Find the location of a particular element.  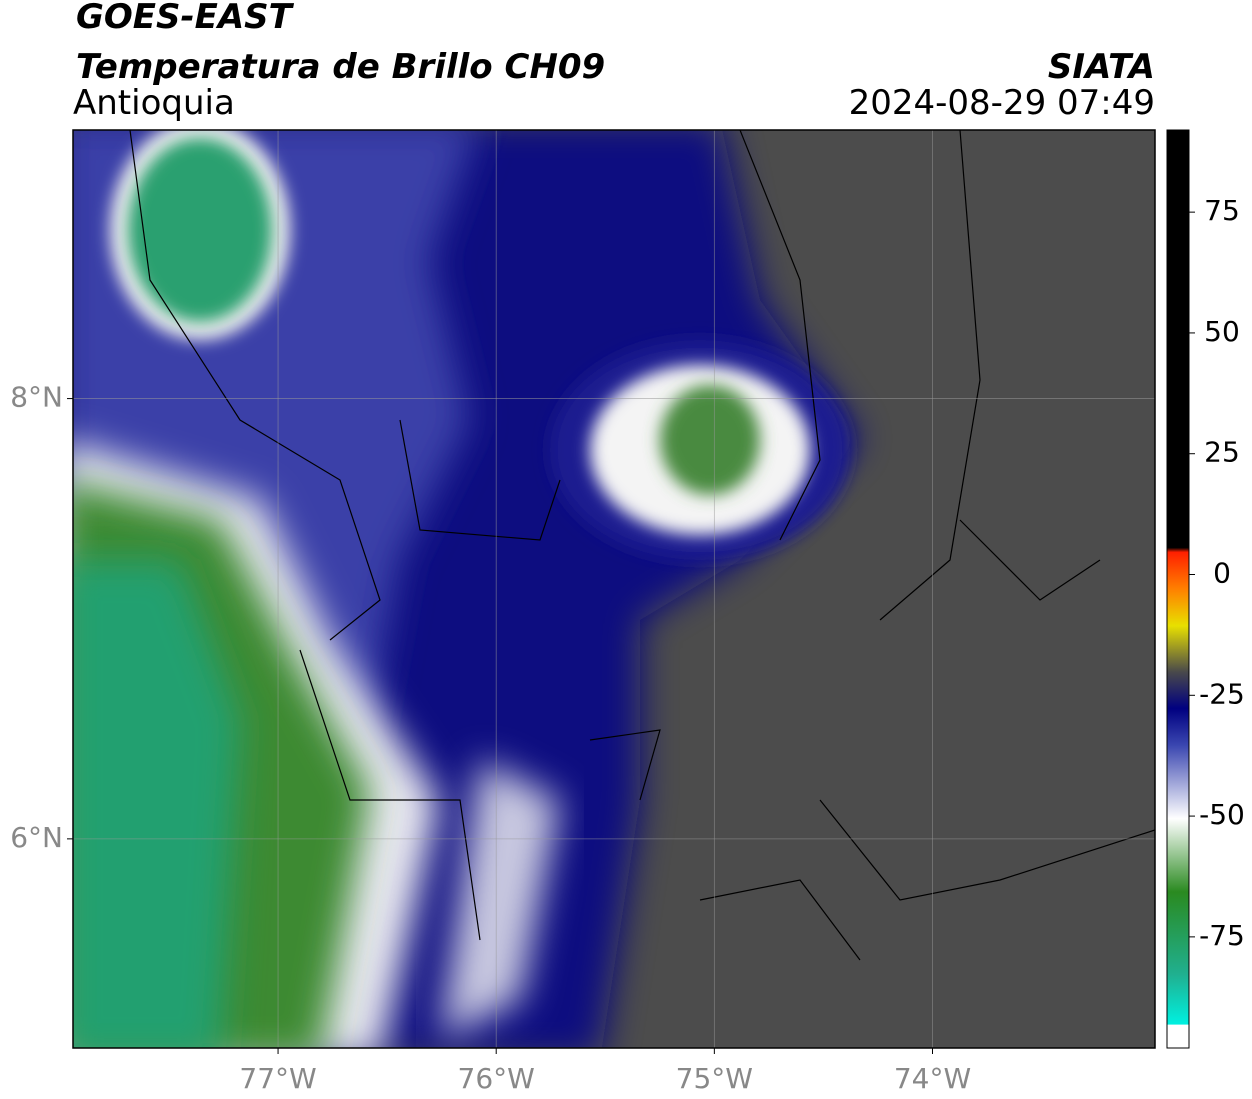

satellite-title: GOES-EAST is located at coordinates (185, 18).